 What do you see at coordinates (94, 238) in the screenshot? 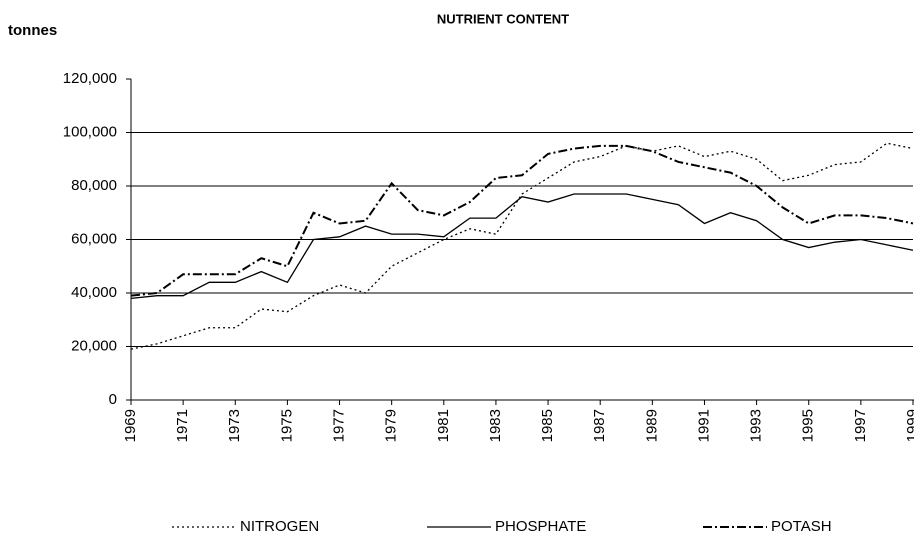
I see `y-tick-label: 60,000` at bounding box center [94, 238].